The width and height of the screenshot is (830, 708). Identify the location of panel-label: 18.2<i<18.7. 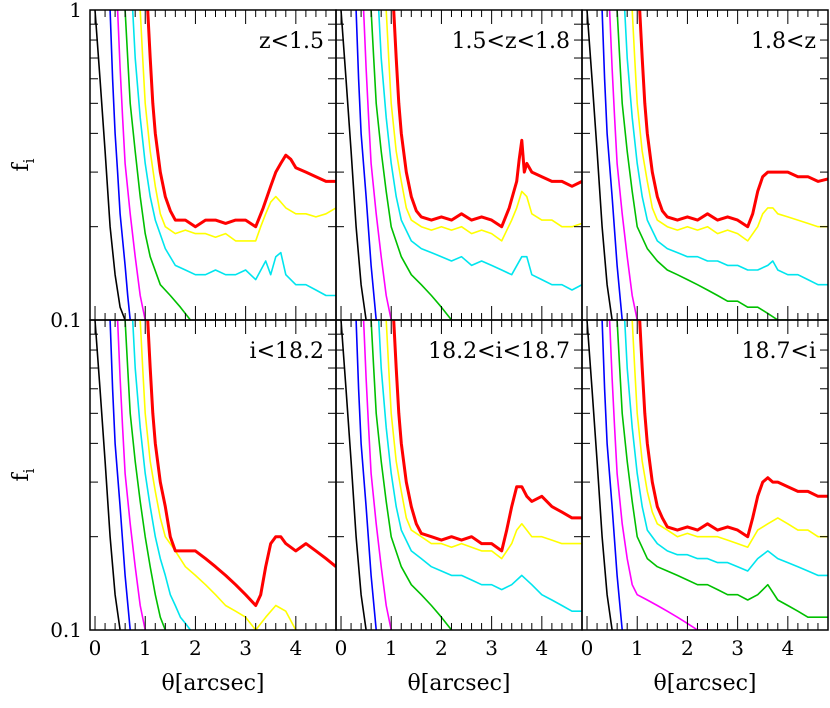
(499, 351).